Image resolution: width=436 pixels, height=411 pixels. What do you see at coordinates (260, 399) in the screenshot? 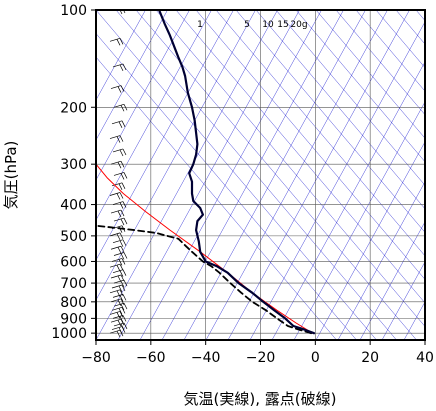
I see `x-axis-title: 気温(実線), 露点(破線)` at bounding box center [260, 399].